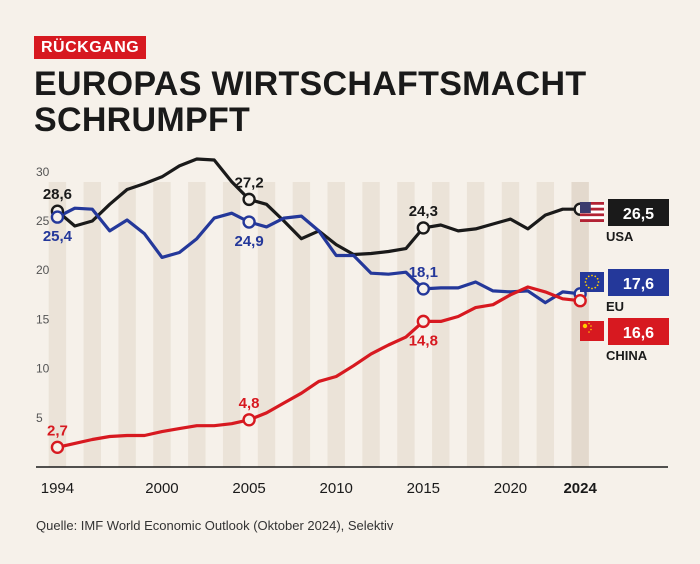 This screenshot has height=564, width=700. What do you see at coordinates (615, 306) in the screenshot?
I see `country-label: EU` at bounding box center [615, 306].